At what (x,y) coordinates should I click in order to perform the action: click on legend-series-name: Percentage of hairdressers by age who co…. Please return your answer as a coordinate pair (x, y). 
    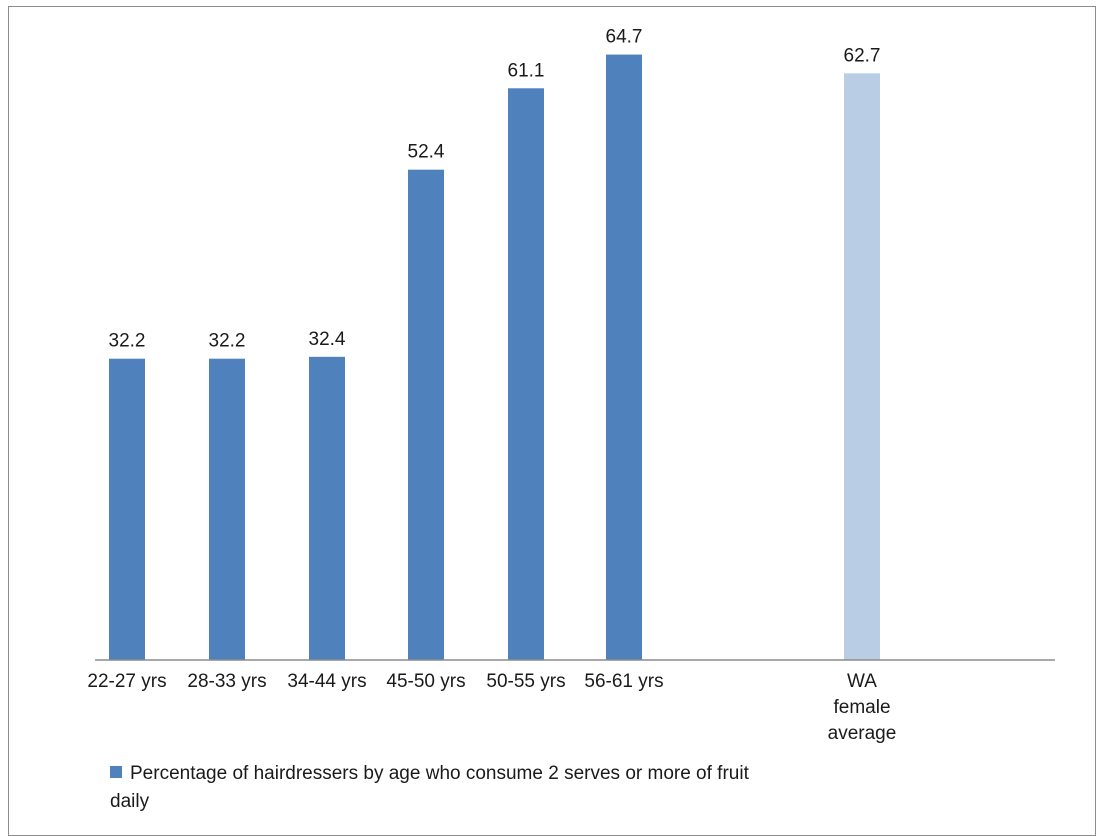
    Looking at the image, I should click on (429, 787).